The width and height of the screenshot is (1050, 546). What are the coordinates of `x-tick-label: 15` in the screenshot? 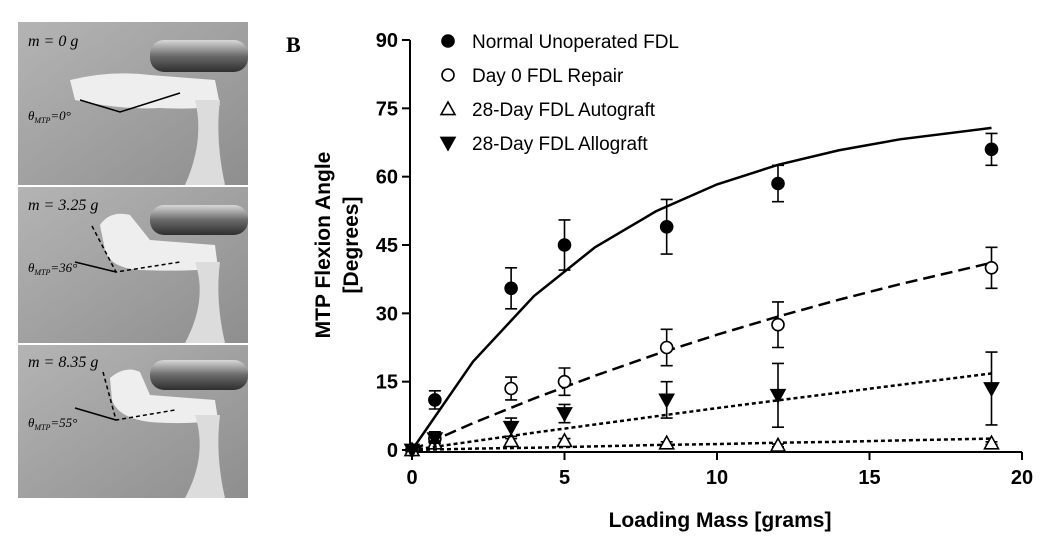 It's located at (869, 478).